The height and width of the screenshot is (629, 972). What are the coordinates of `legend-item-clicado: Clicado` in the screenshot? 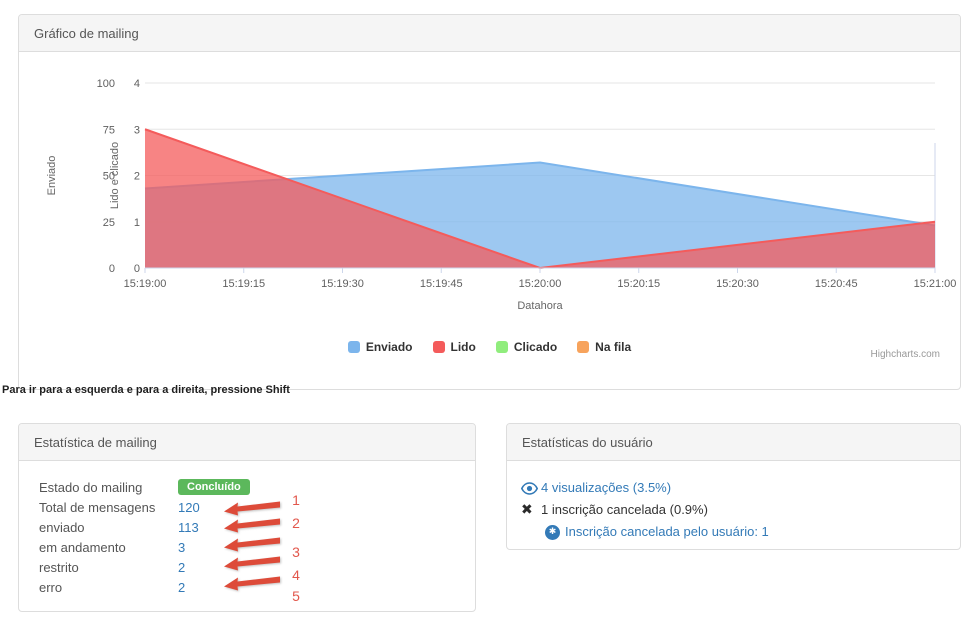 It's located at (526, 347).